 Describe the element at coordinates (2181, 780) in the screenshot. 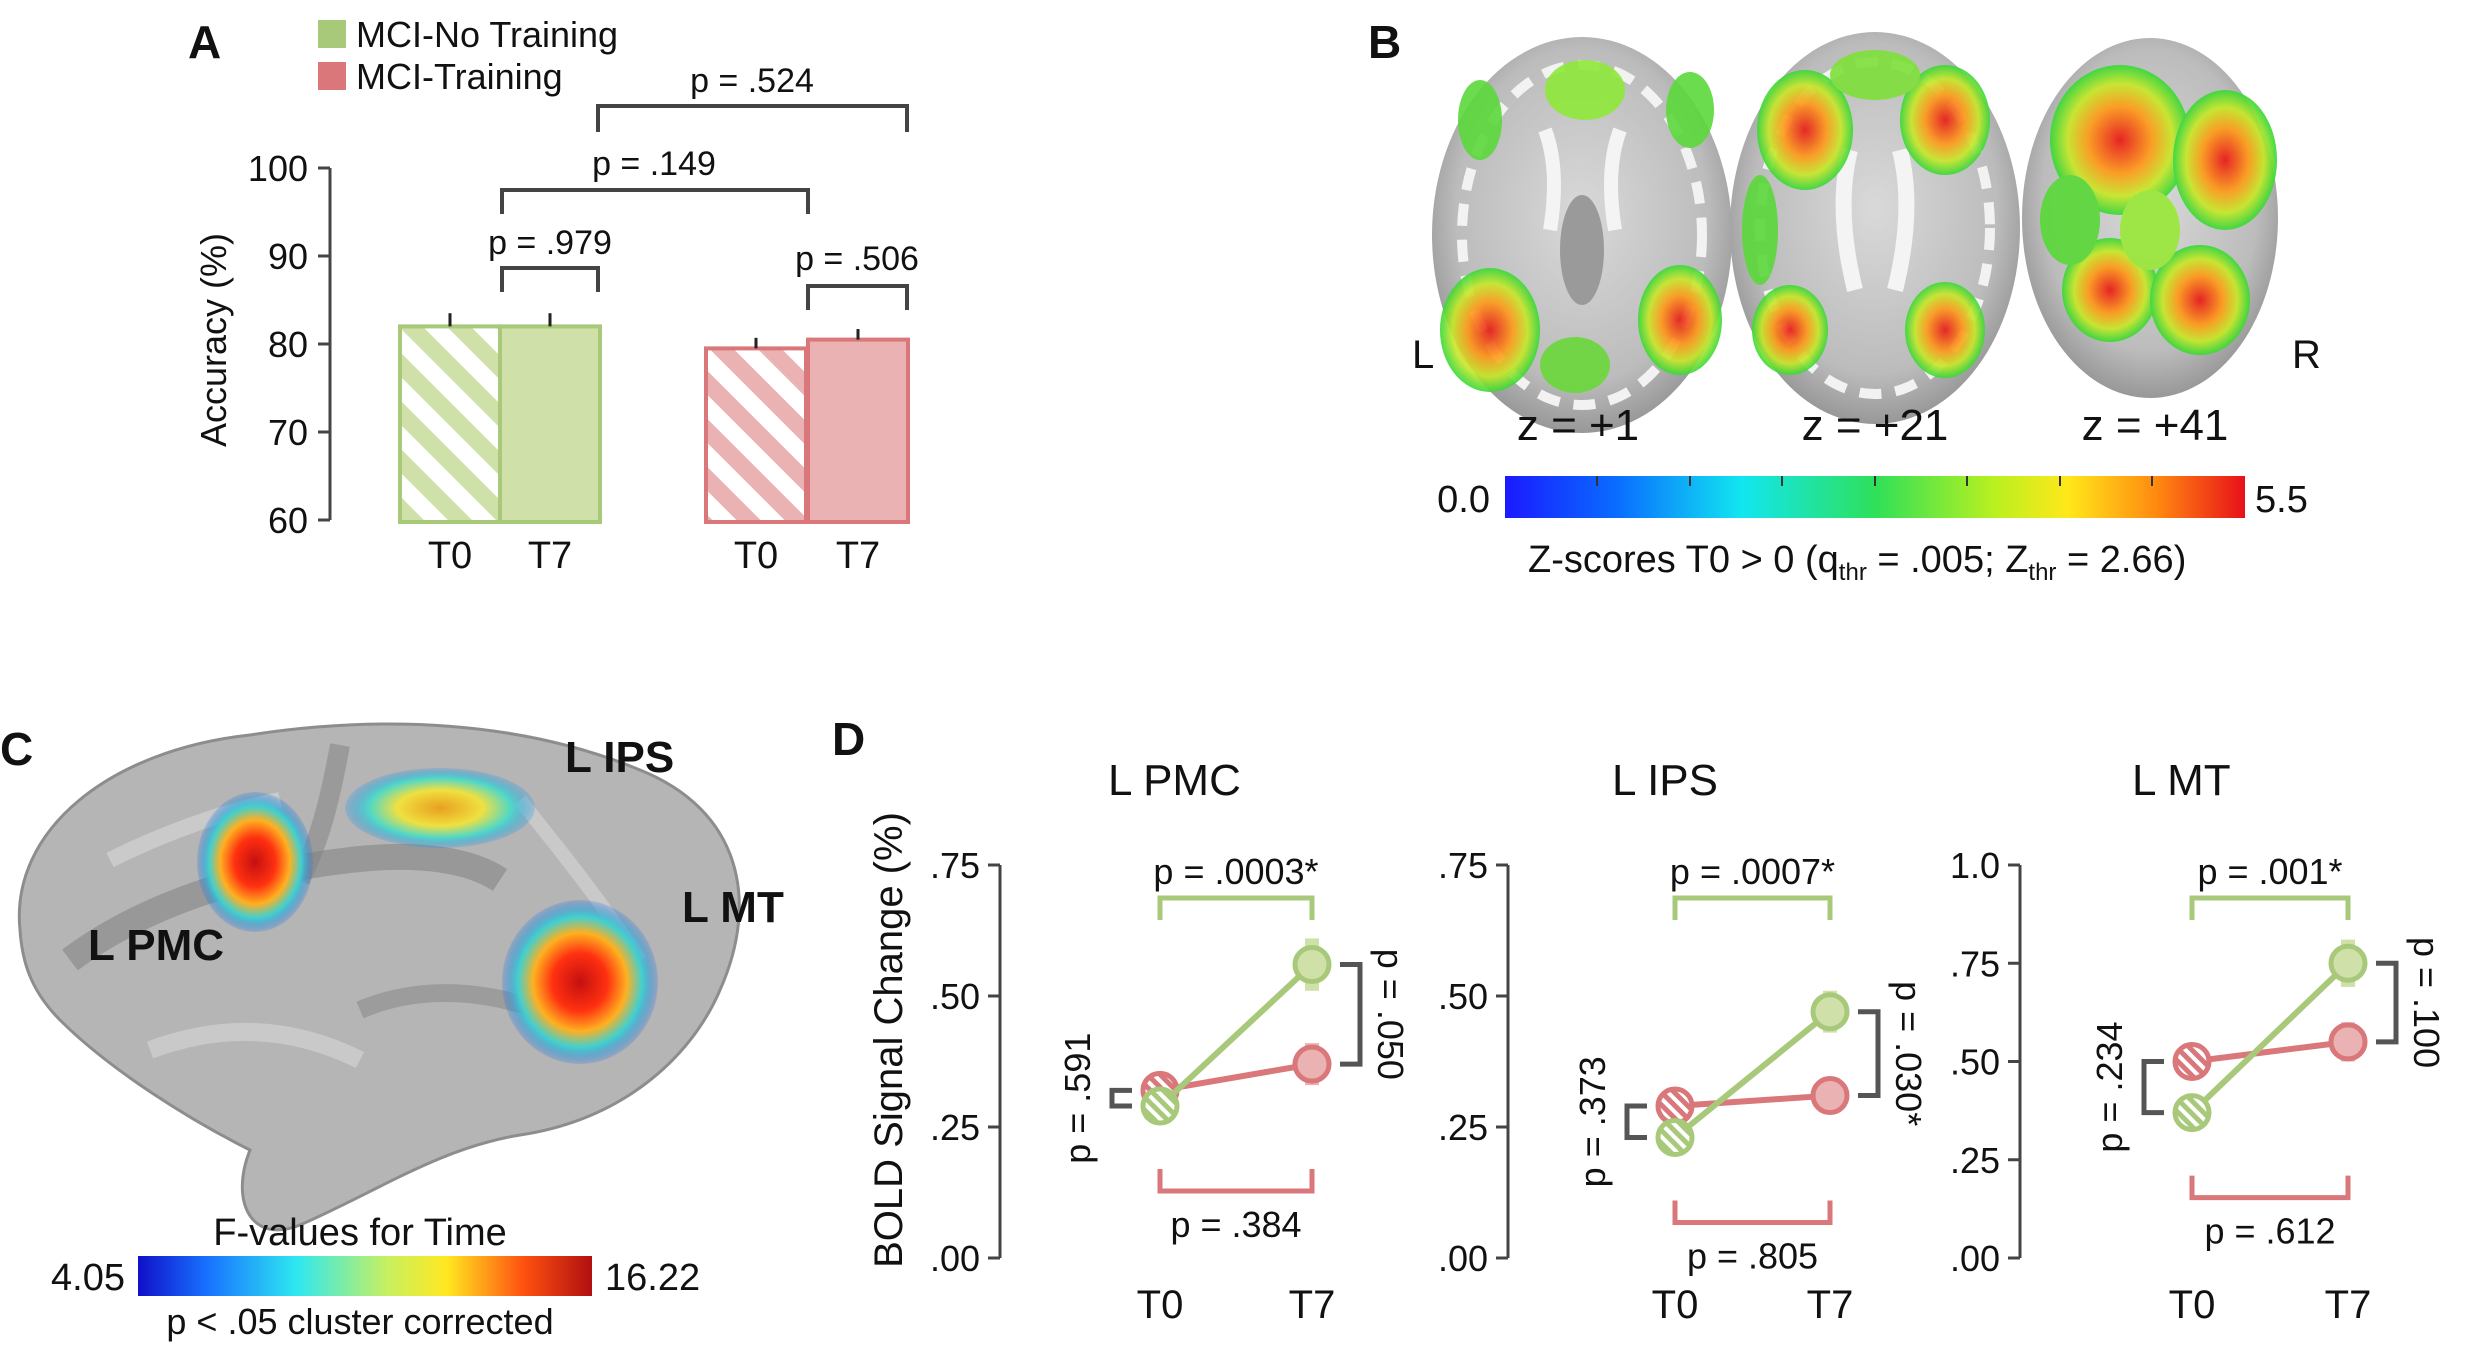

I see `chart-title: L MT` at that location.